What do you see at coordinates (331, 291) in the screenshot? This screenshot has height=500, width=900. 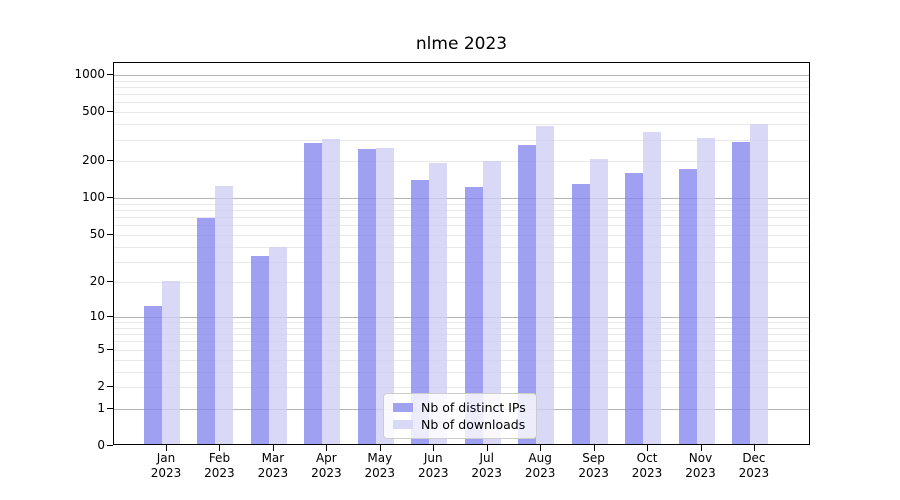 I see `bar-apr-downloads` at bounding box center [331, 291].